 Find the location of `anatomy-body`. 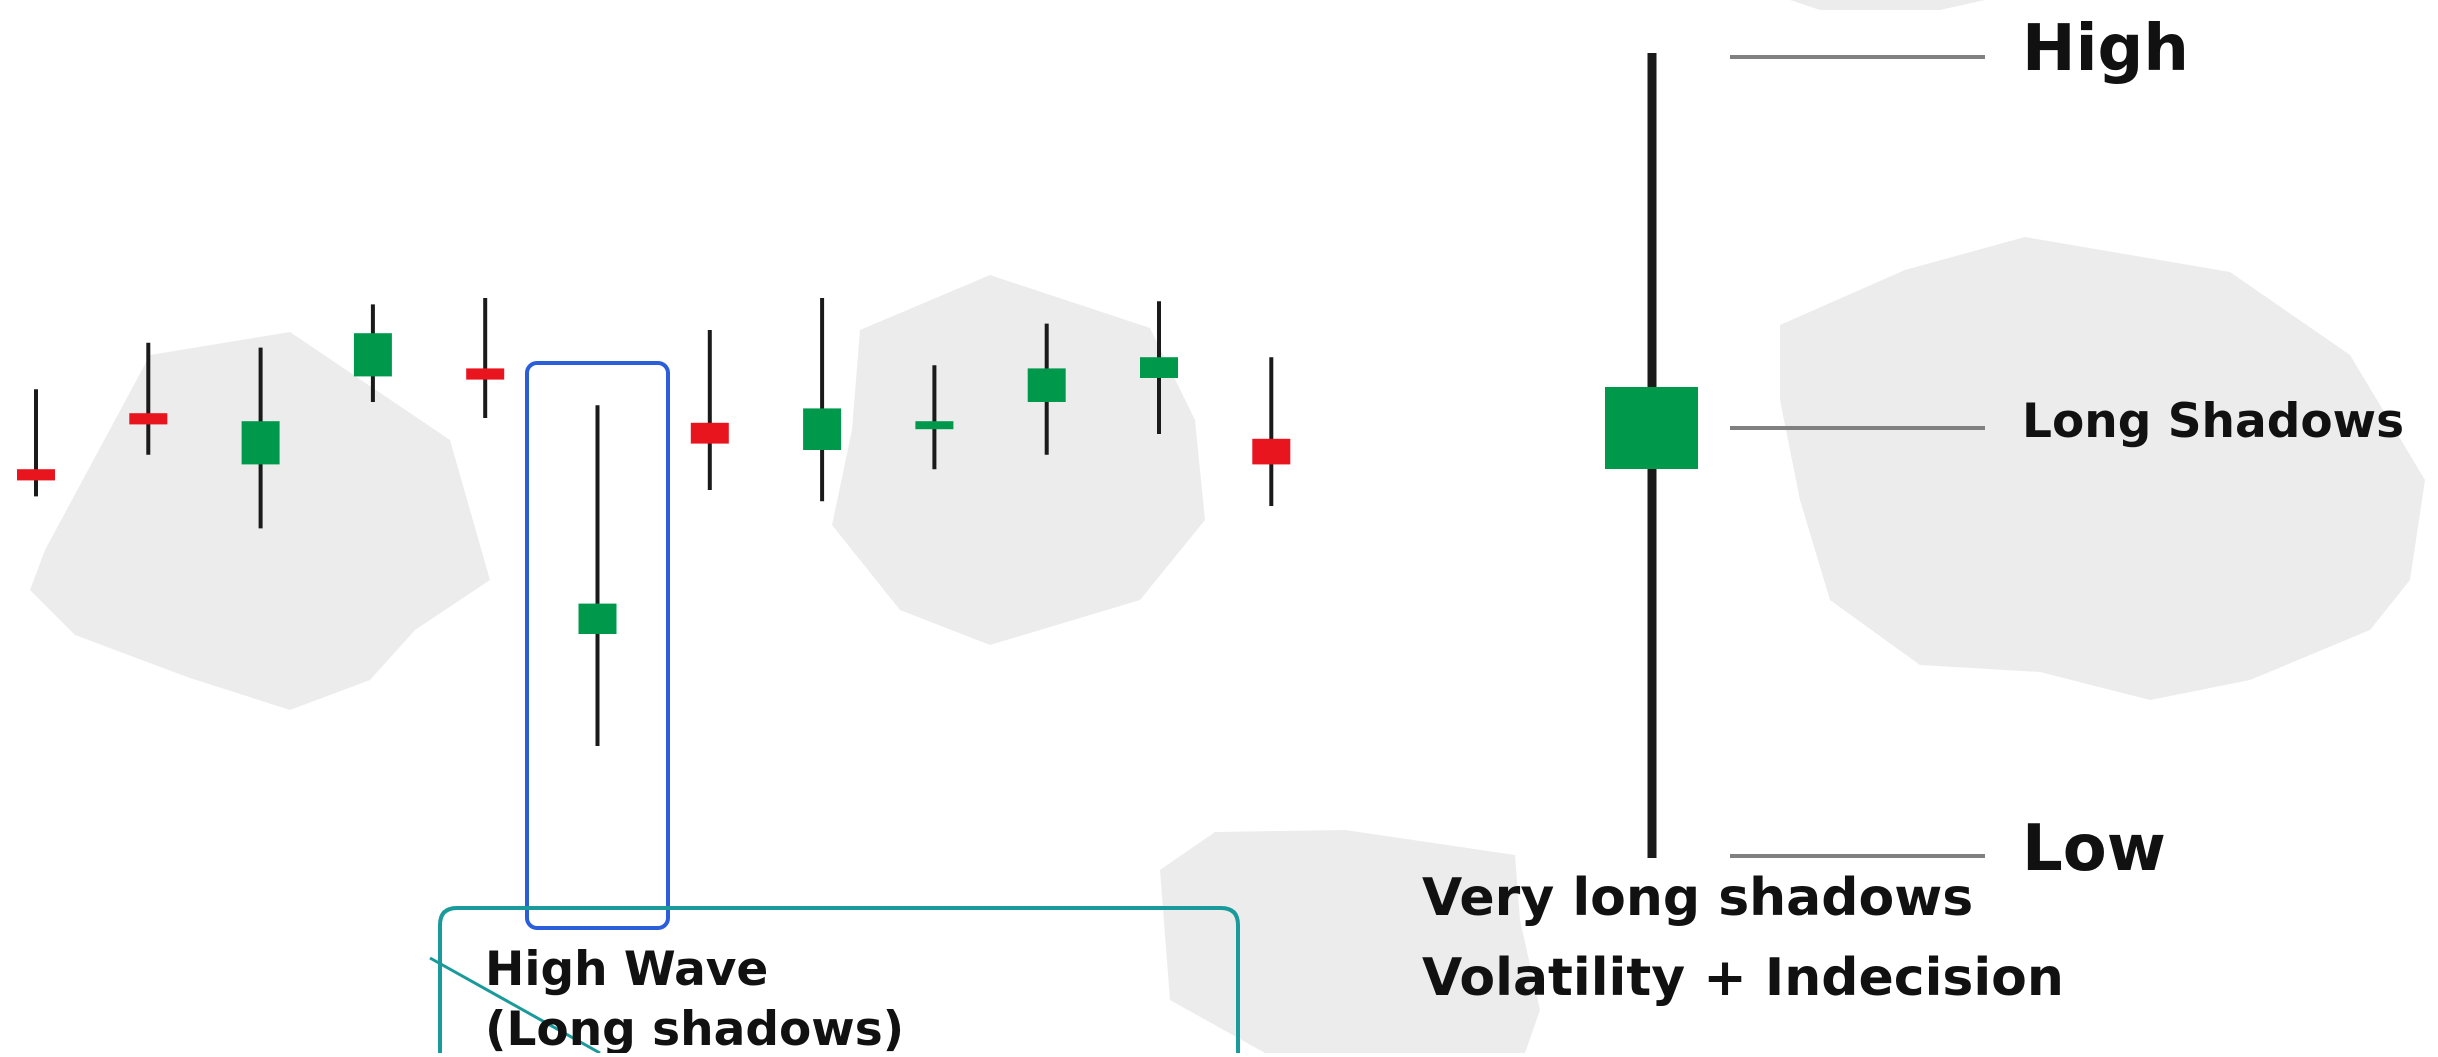

anatomy-body is located at coordinates (1651, 428).